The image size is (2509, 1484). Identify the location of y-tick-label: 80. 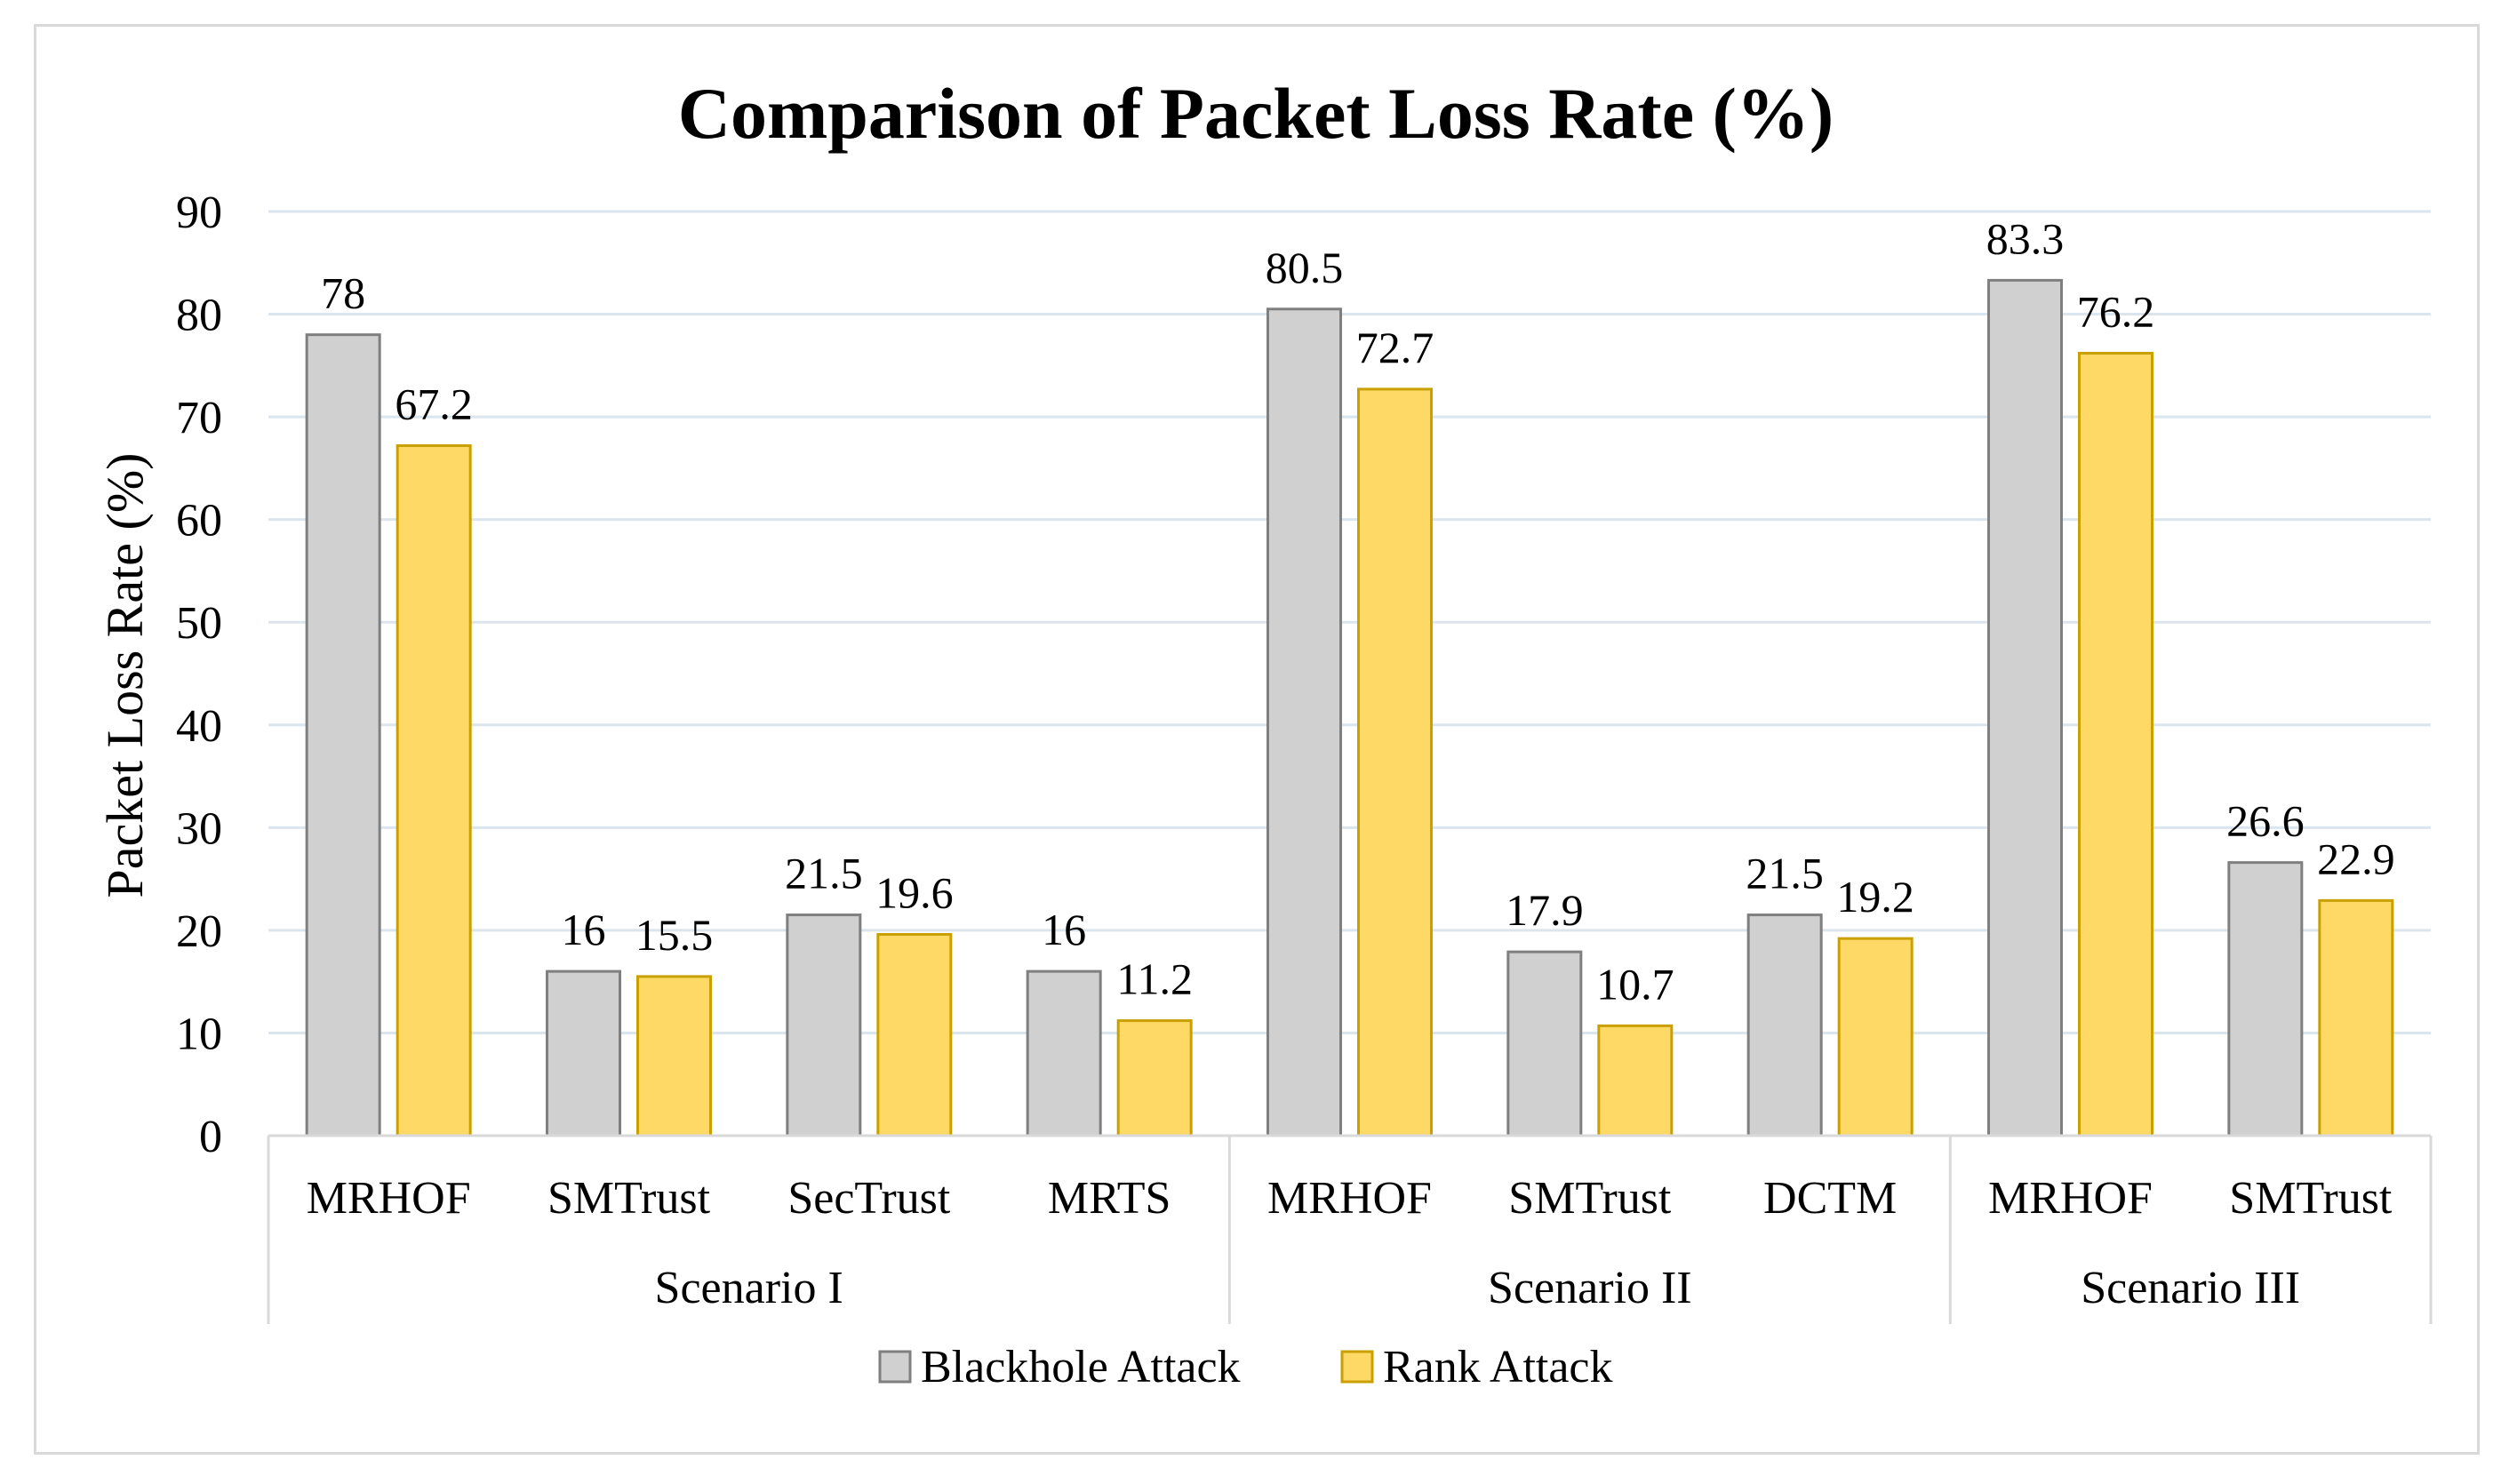
(199, 316).